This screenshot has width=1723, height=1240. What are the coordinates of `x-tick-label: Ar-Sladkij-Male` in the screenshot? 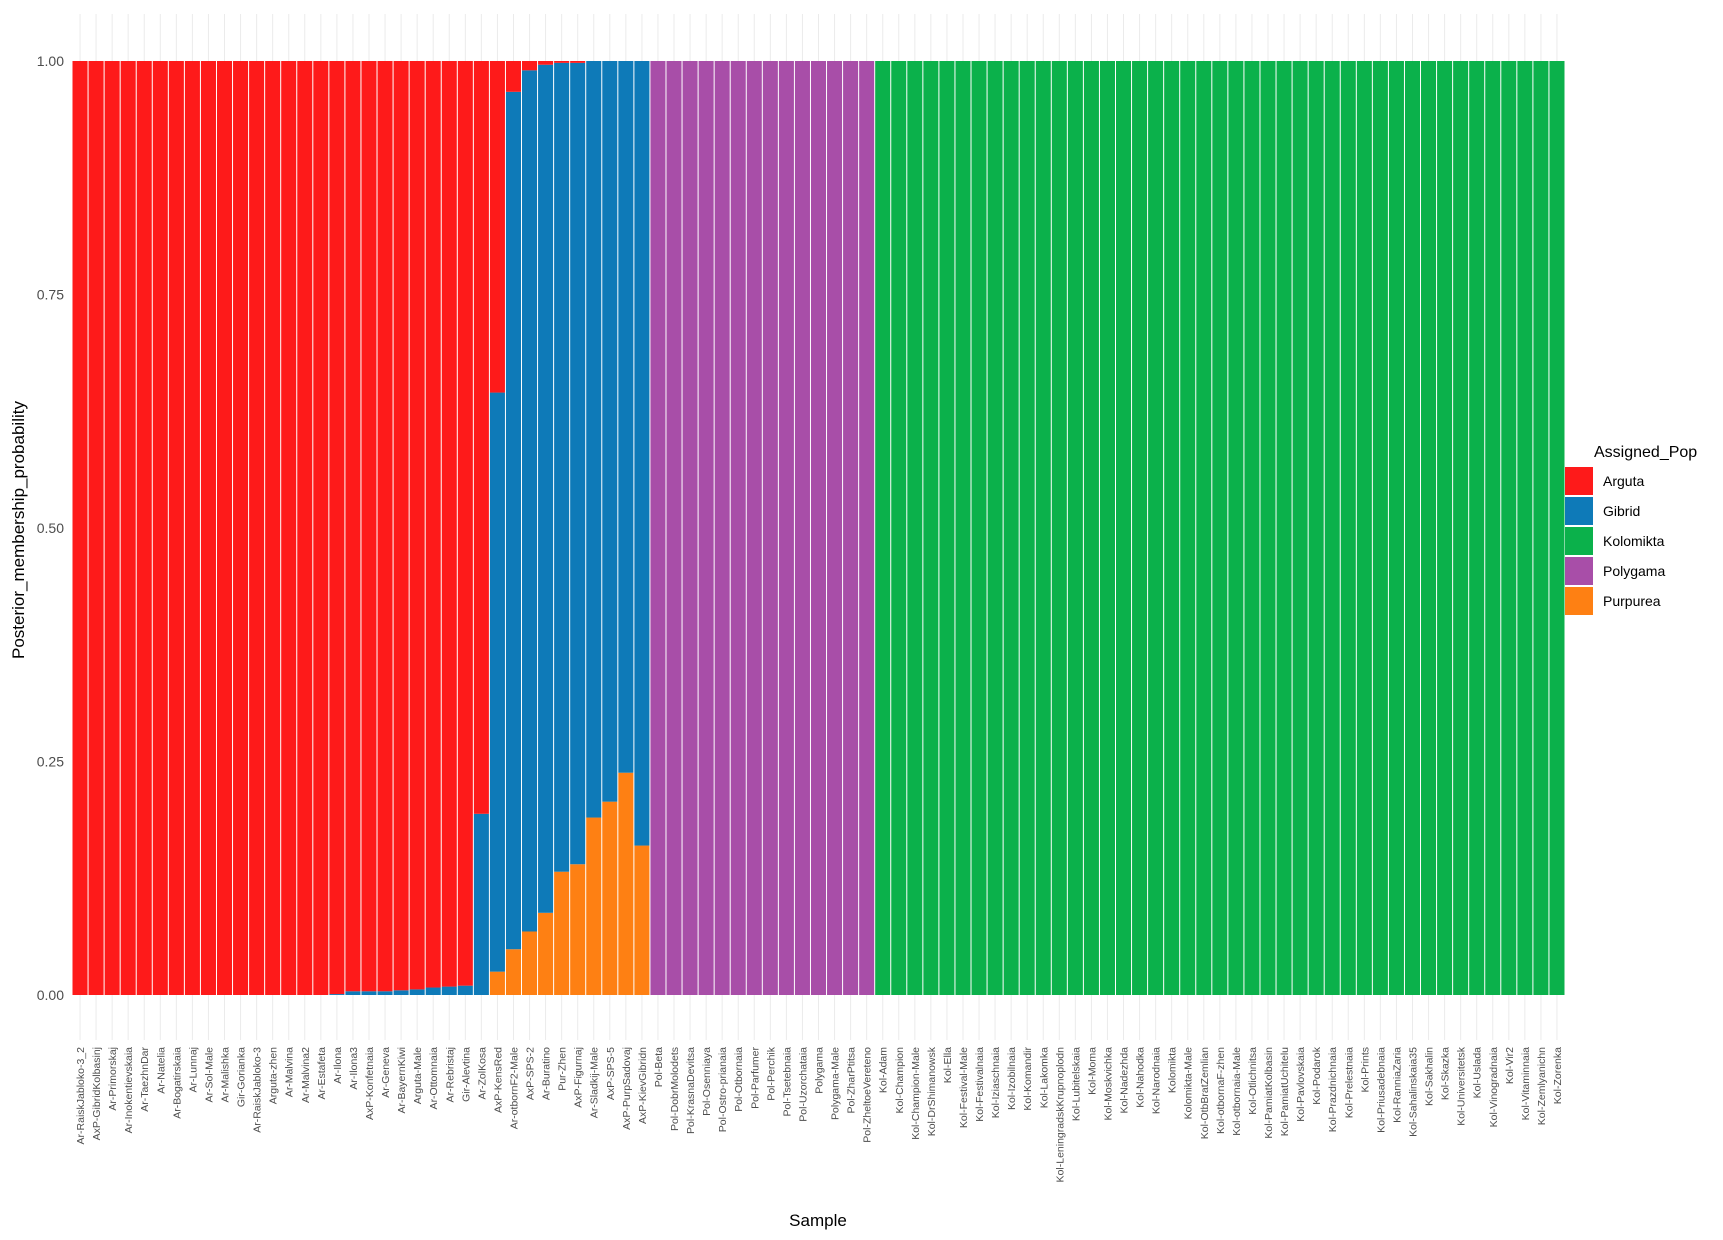 It's located at (595, 1082).